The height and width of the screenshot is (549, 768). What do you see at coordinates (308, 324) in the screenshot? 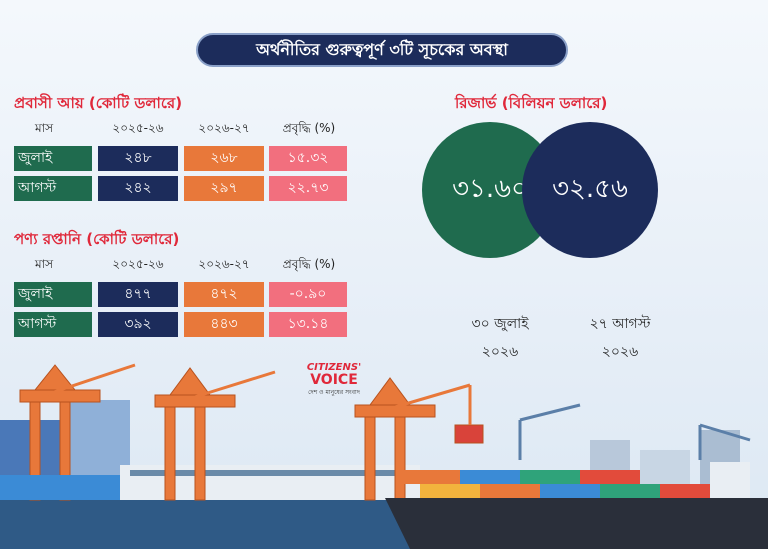
I see `table-cell: ১৩.১৪` at bounding box center [308, 324].